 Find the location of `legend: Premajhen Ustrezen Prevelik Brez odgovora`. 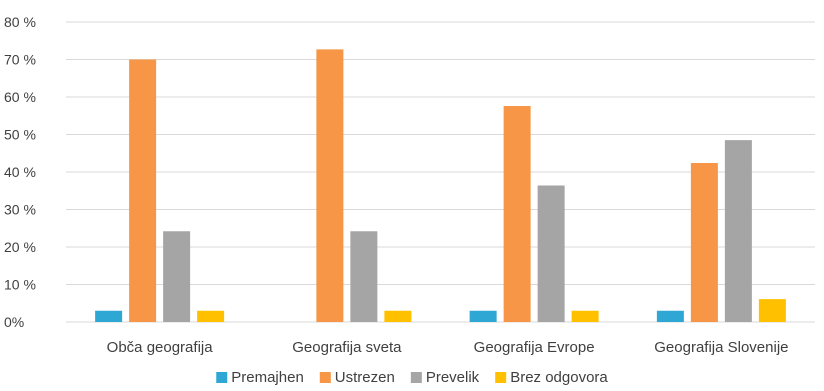

legend: Premajhen Ustrezen Prevelik Brez odgovora is located at coordinates (412, 377).